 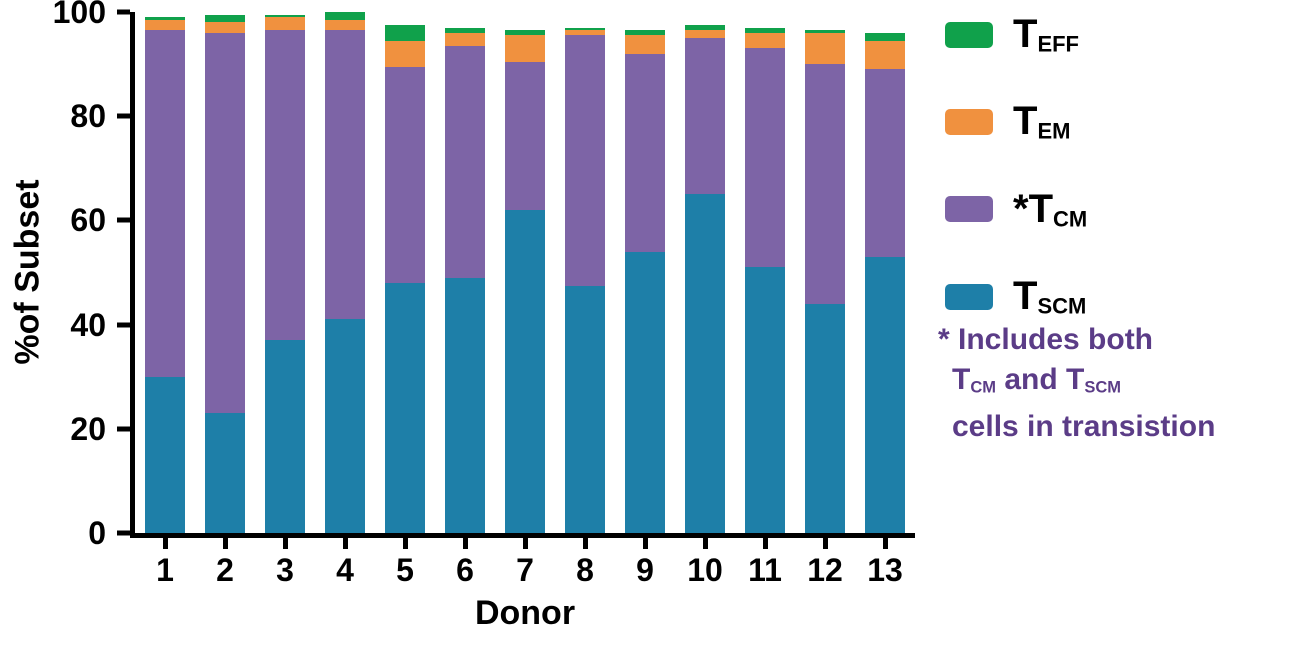 I want to click on x-tick-cell: 11, so click(x=765, y=563).